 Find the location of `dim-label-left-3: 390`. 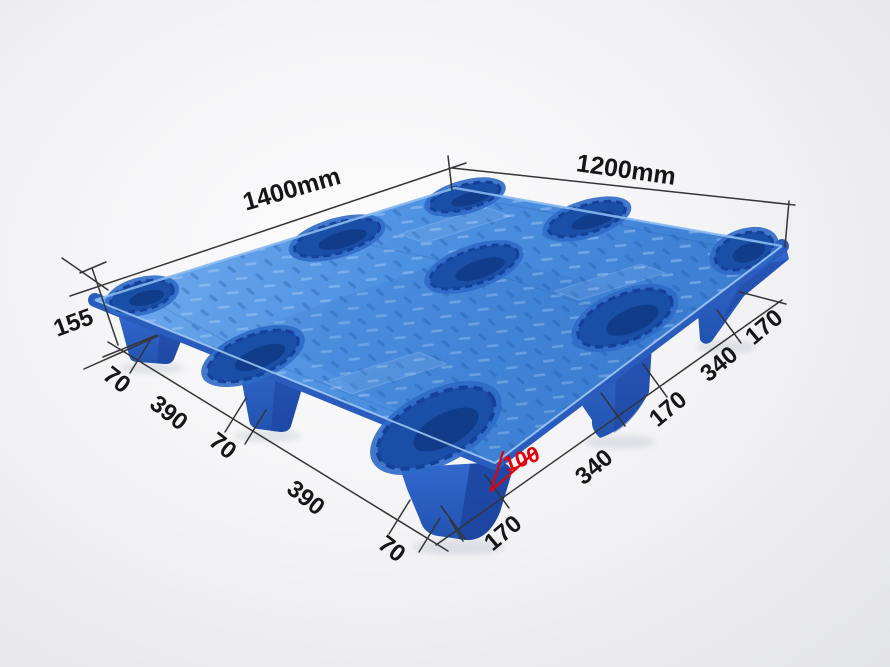

dim-label-left-3: 390 is located at coordinates (306, 498).